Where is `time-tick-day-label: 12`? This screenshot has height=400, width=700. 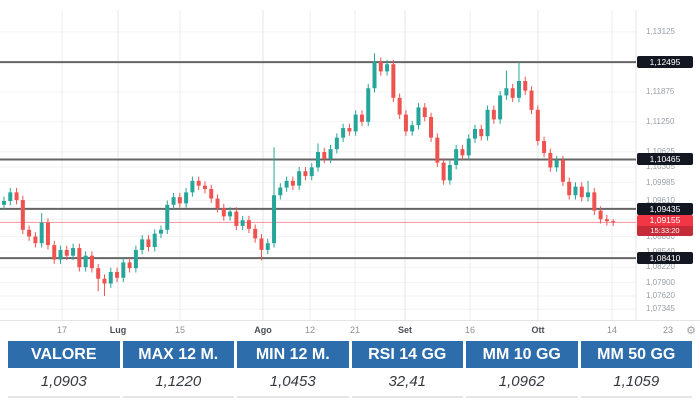
time-tick-day-label: 12 is located at coordinates (309, 330).